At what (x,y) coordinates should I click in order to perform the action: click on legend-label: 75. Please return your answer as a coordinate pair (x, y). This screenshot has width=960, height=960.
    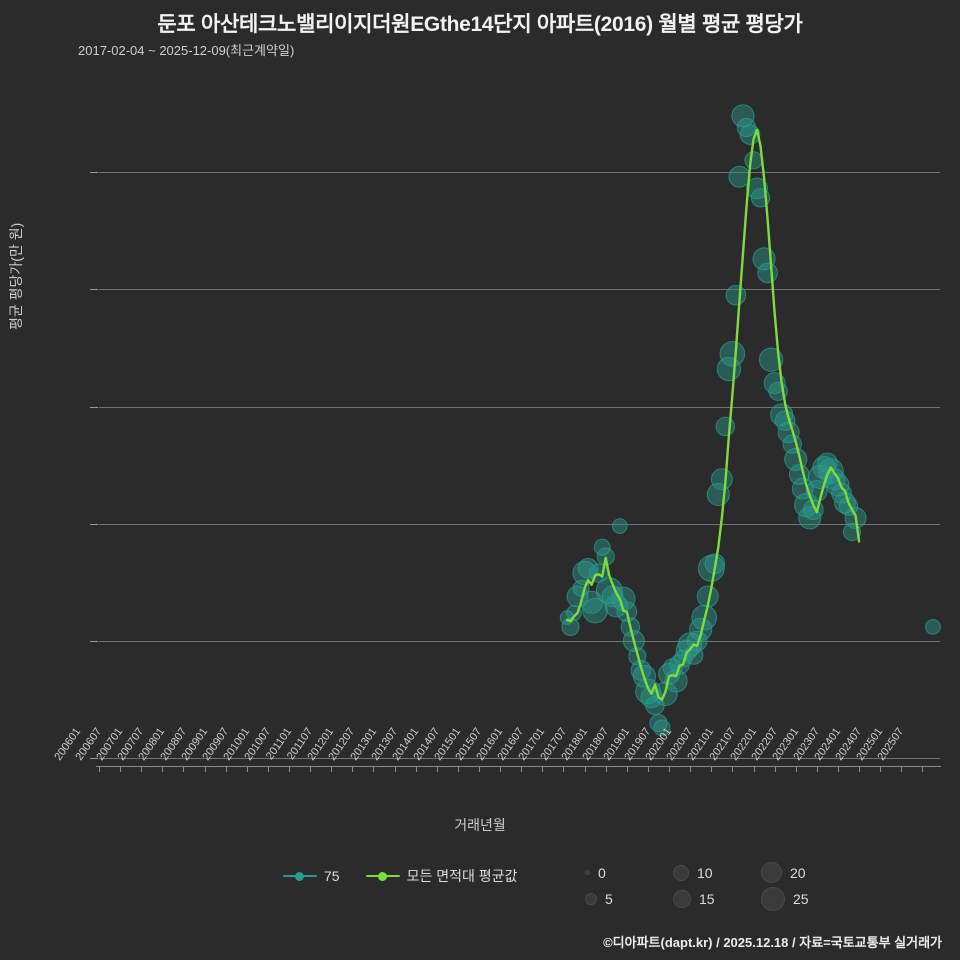
    Looking at the image, I should click on (332, 876).